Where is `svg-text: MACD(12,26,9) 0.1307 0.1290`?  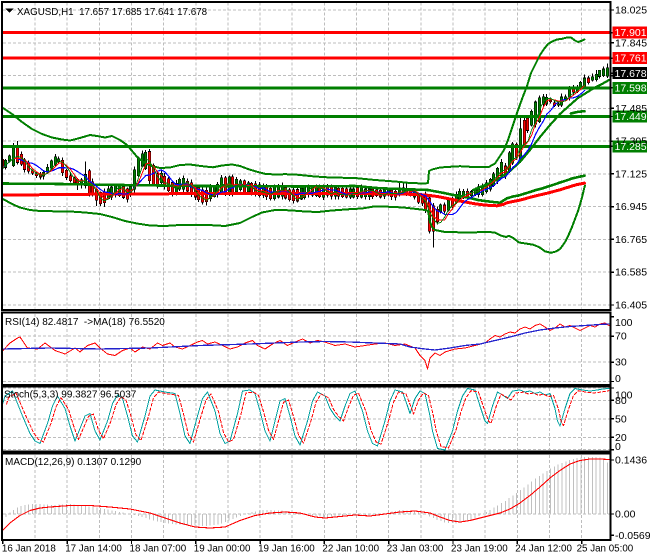 svg-text: MACD(12,26,9) 0.1307 0.1290 is located at coordinates (73, 462).